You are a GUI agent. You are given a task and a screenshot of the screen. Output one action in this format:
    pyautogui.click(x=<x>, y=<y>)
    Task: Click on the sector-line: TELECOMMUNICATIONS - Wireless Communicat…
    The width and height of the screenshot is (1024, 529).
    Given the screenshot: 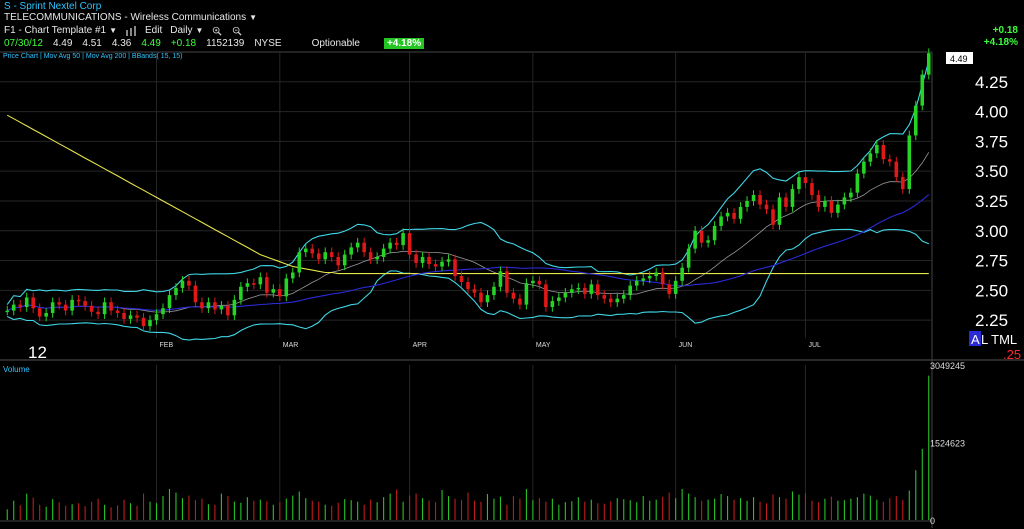 What is the action you would take?
    pyautogui.click(x=130, y=17)
    